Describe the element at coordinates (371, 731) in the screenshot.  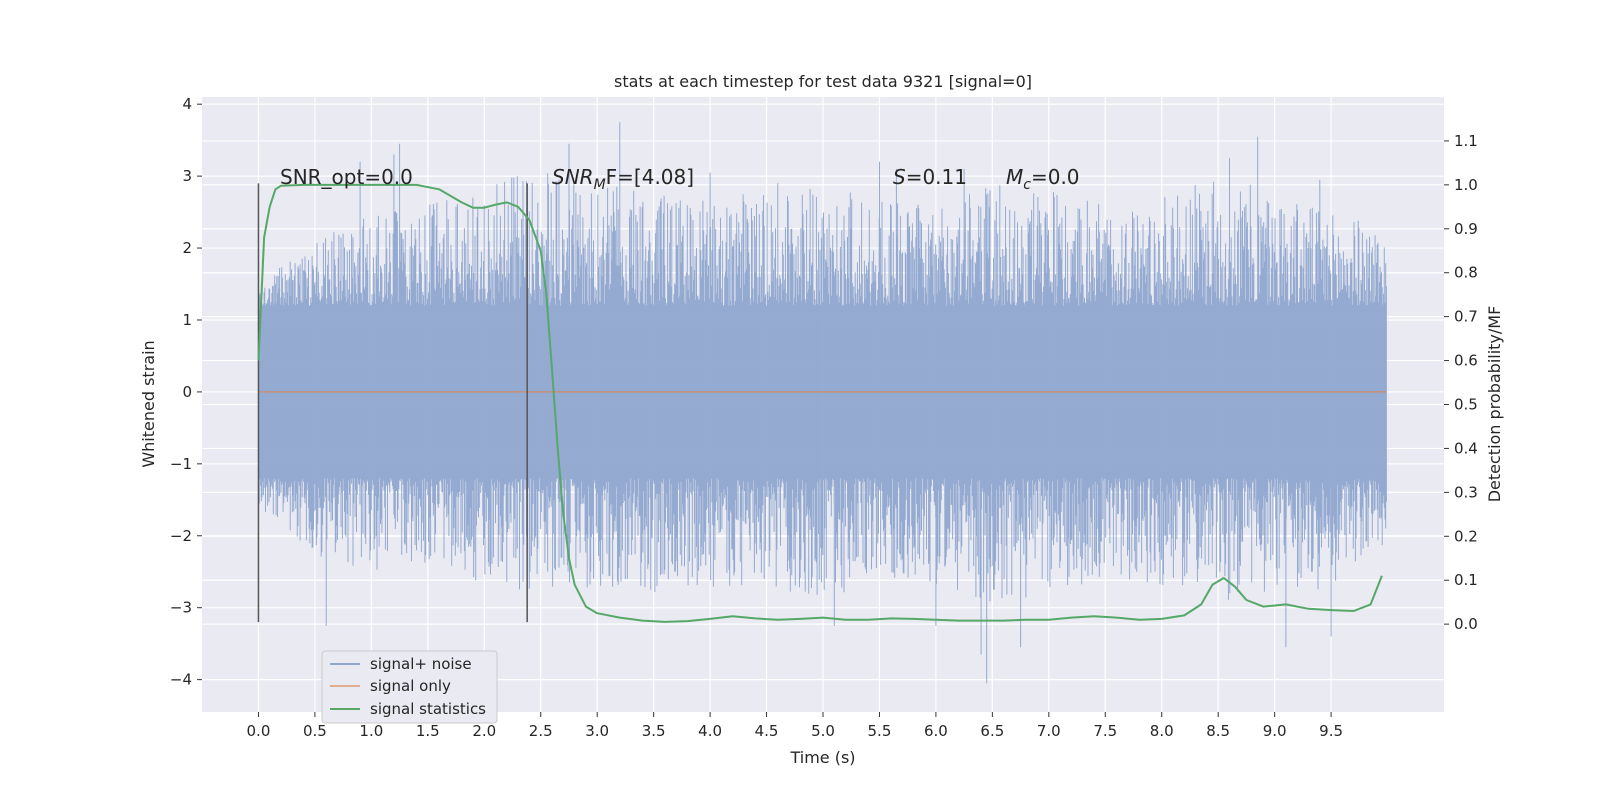
I see `x-tick-label: 1.0` at that location.